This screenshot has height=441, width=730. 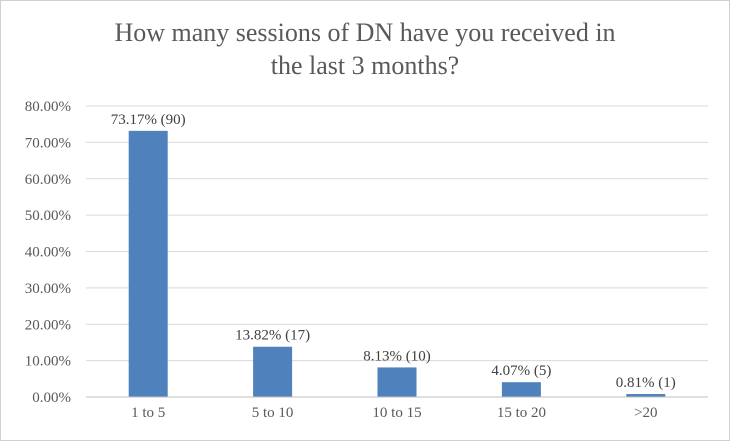 I want to click on chart-title-line-2: the last 3 months?, so click(x=365, y=65).